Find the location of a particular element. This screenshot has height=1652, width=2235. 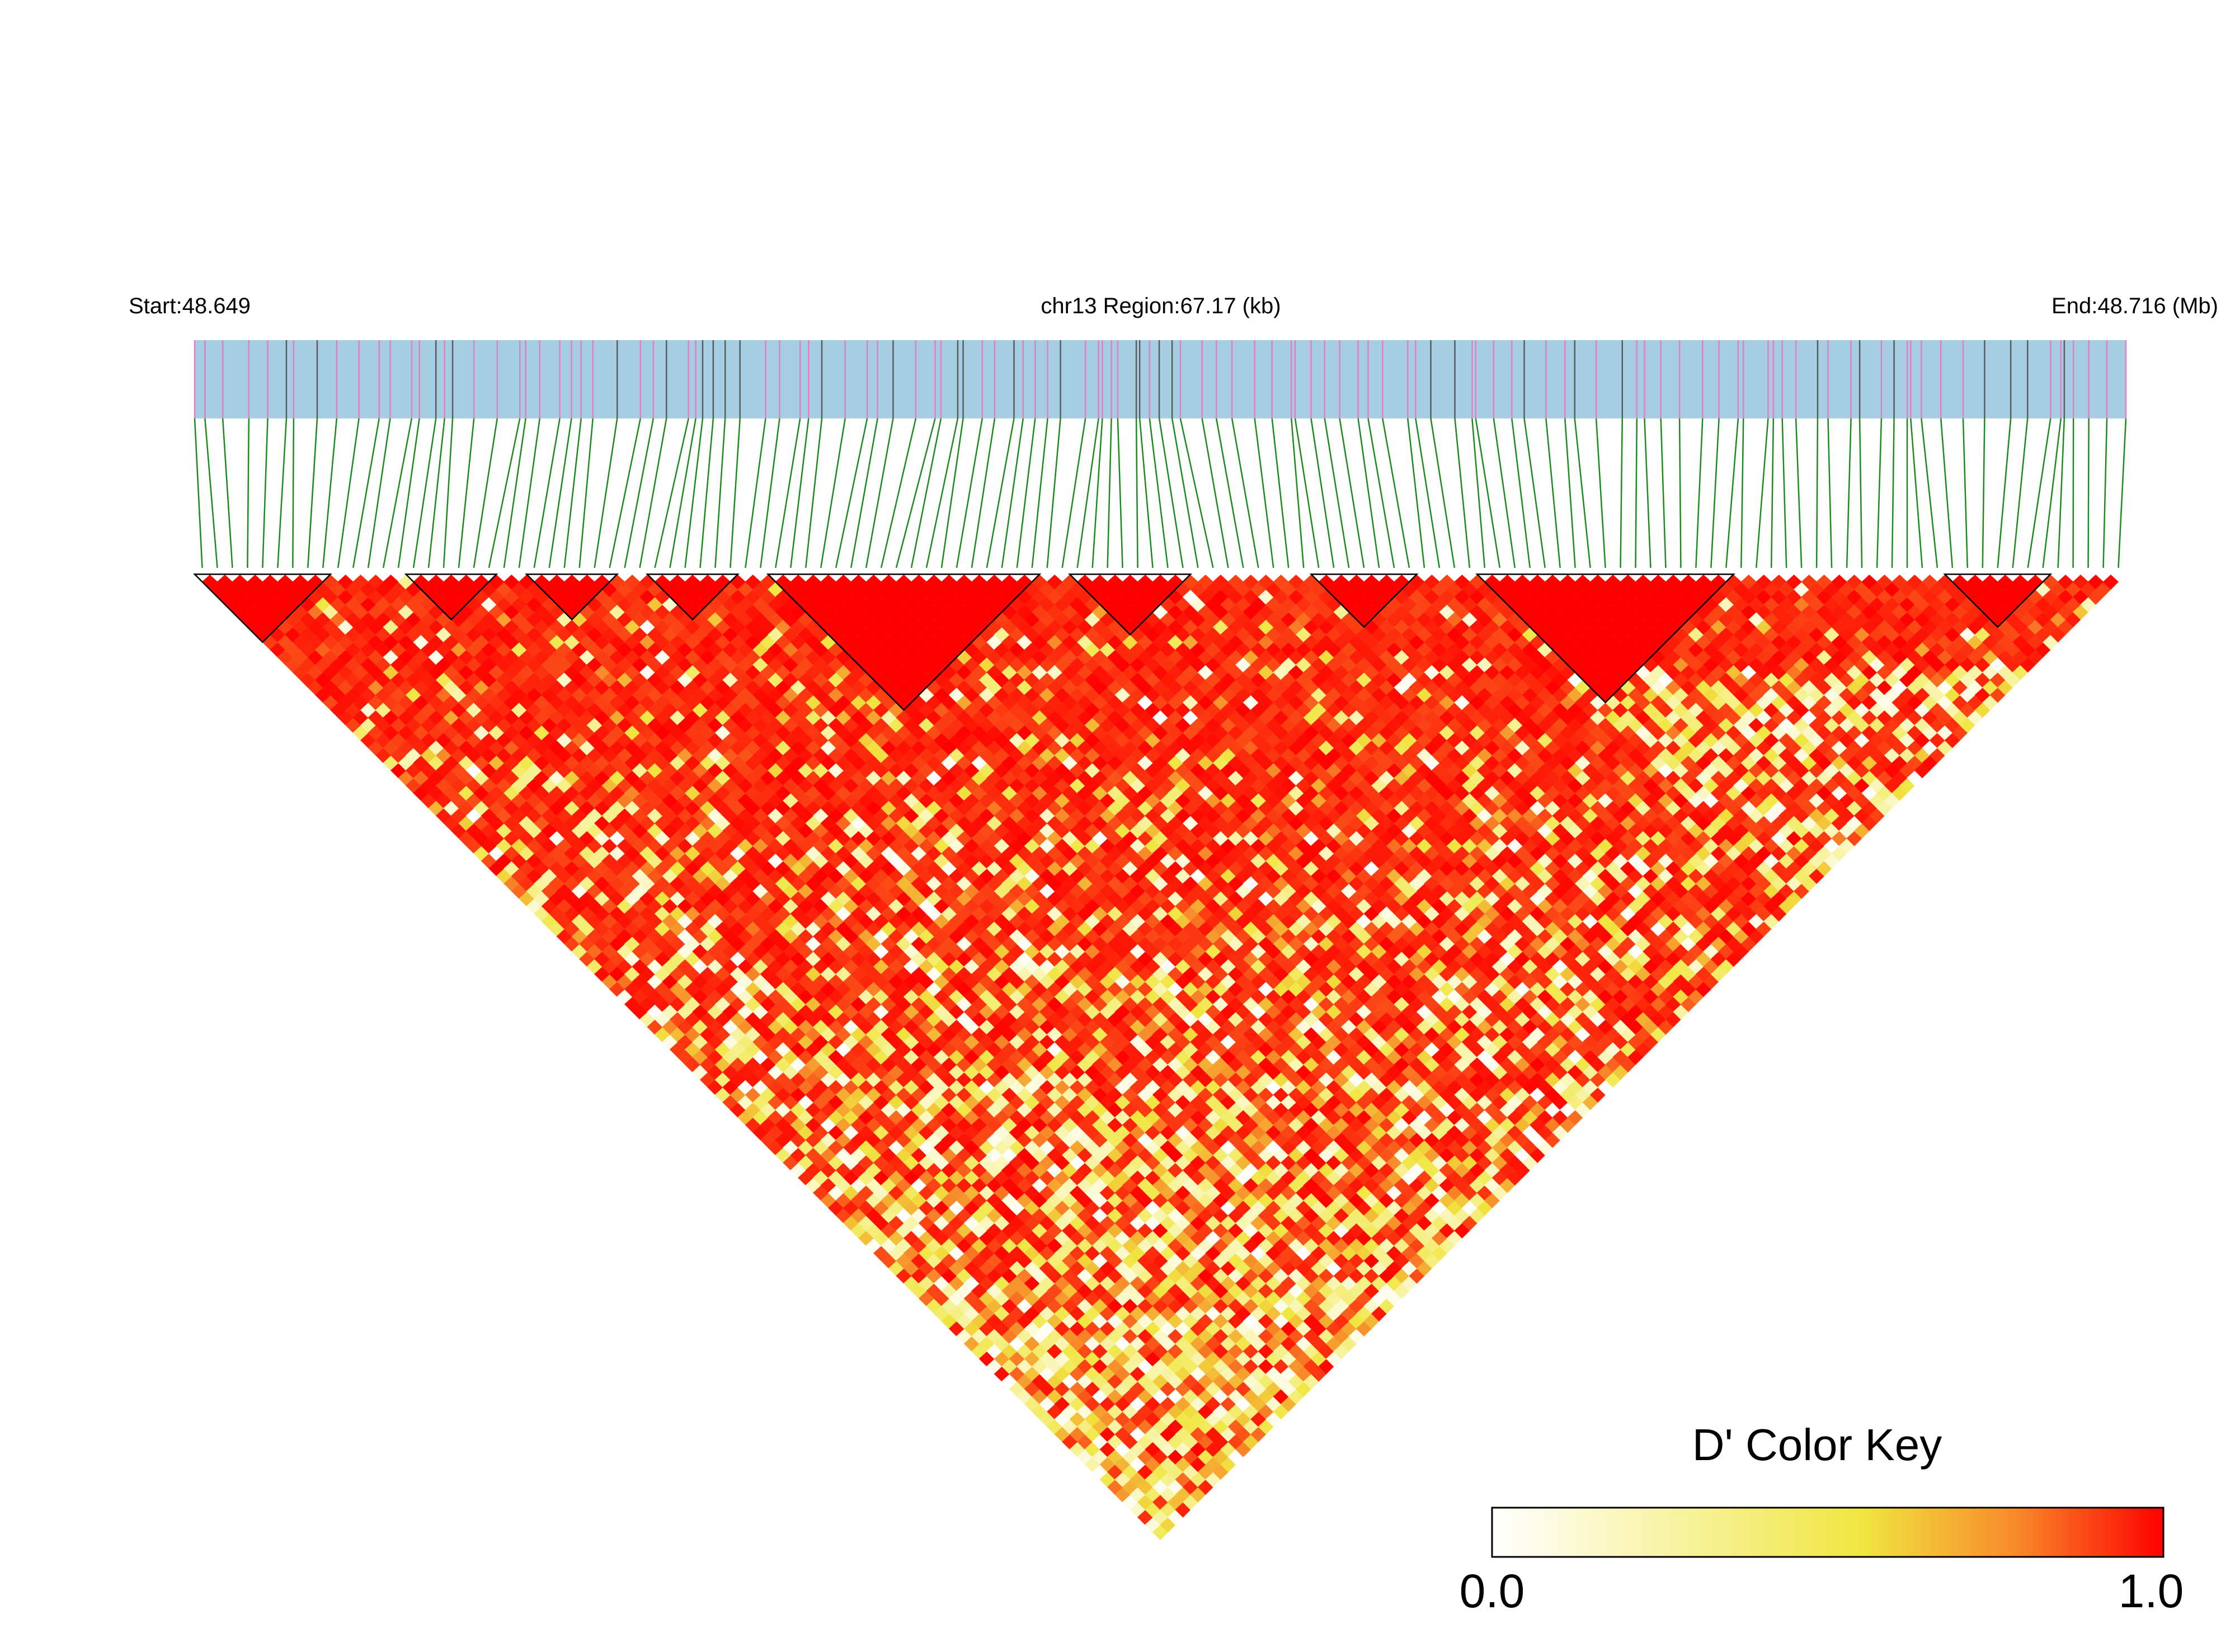

snp-track is located at coordinates (1160, 379).